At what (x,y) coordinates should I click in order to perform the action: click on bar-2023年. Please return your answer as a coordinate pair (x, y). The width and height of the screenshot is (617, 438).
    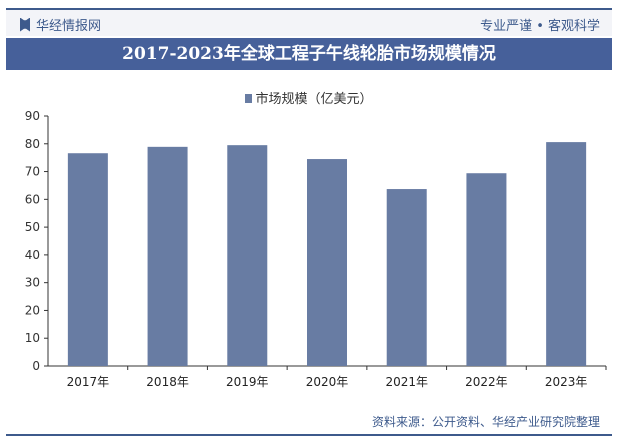
    Looking at the image, I should click on (566, 254).